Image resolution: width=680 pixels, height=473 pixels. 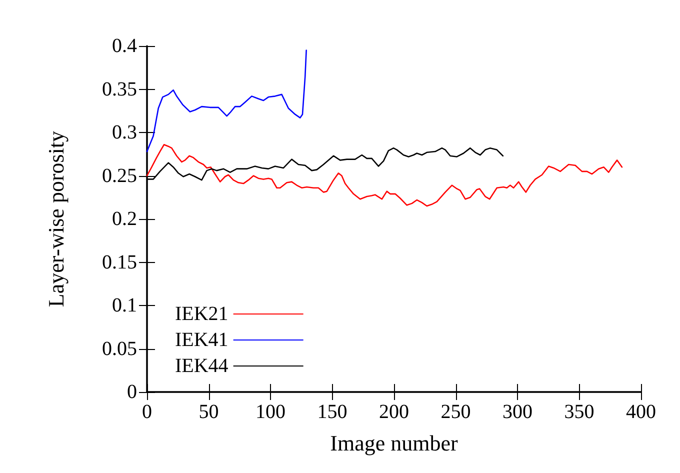 What do you see at coordinates (124, 305) in the screenshot?
I see `y-tick-label: 0.1` at bounding box center [124, 305].